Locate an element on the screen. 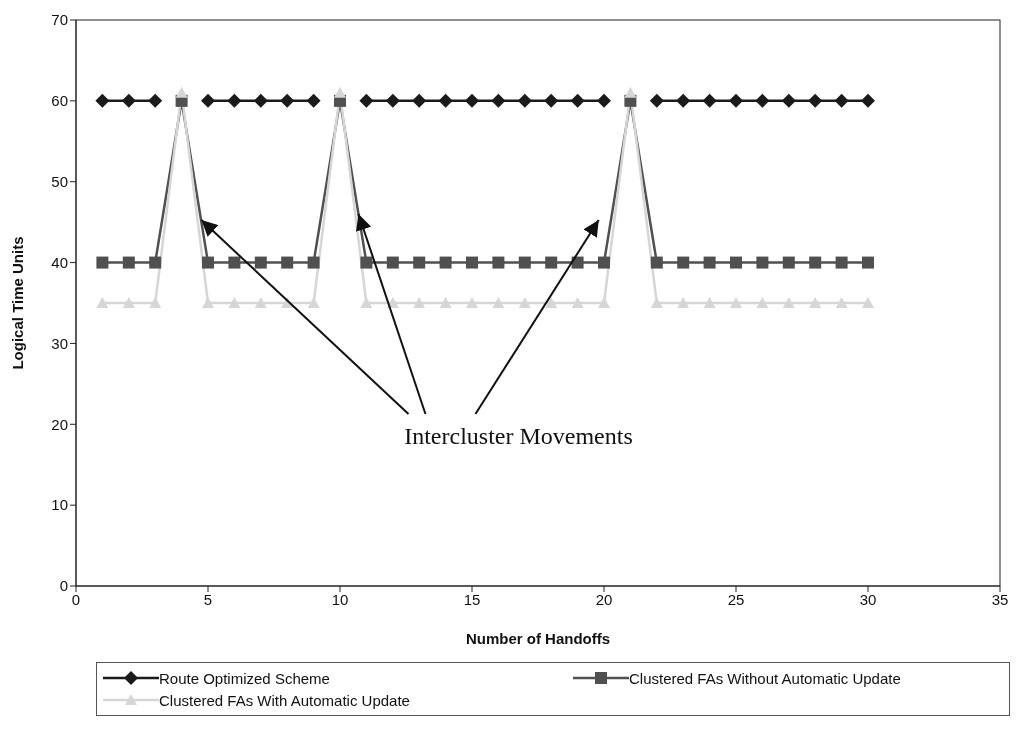  legend-label: Clustered FAs With Automatic Update is located at coordinates (284, 700).